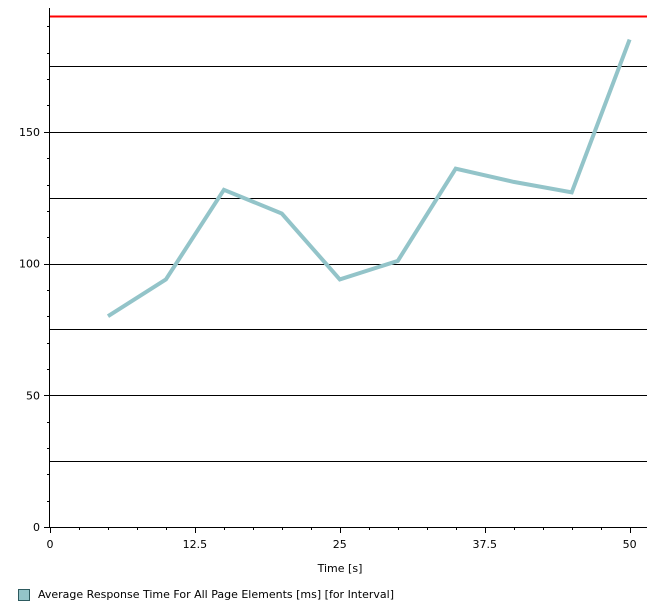  Describe the element at coordinates (340, 568) in the screenshot. I see `x-axis-label: Time [s]` at that location.